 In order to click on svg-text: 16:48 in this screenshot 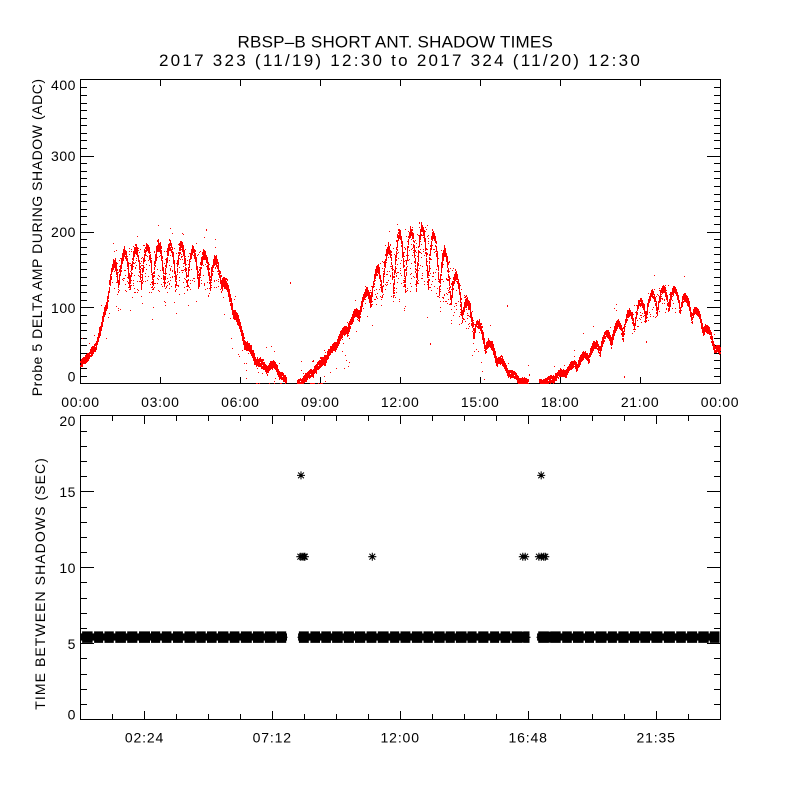, I will do `click(527, 738)`.